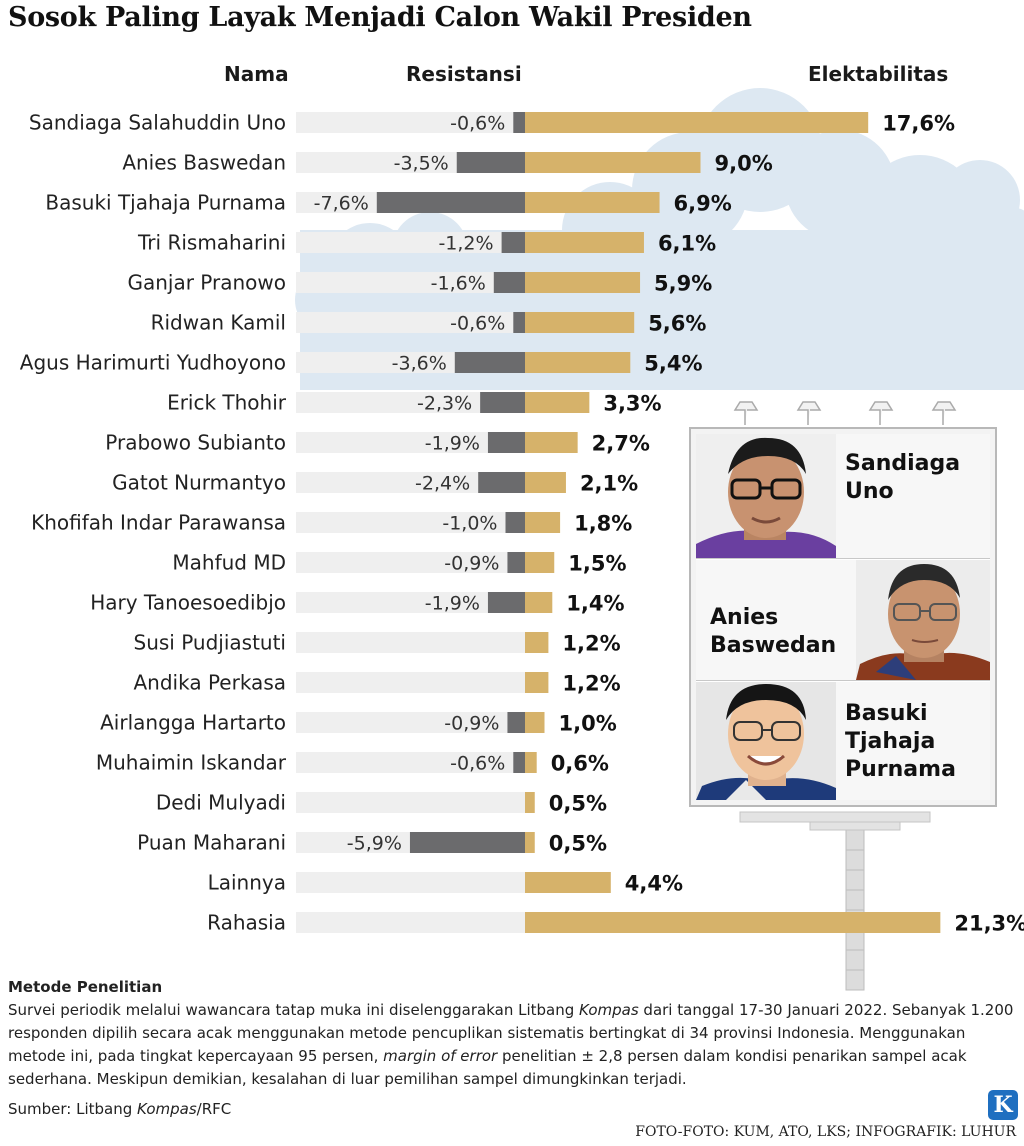 The width and height of the screenshot is (1024, 1146). What do you see at coordinates (374, 844) in the screenshot?
I see `resistance-label: -5,9%` at bounding box center [374, 844].